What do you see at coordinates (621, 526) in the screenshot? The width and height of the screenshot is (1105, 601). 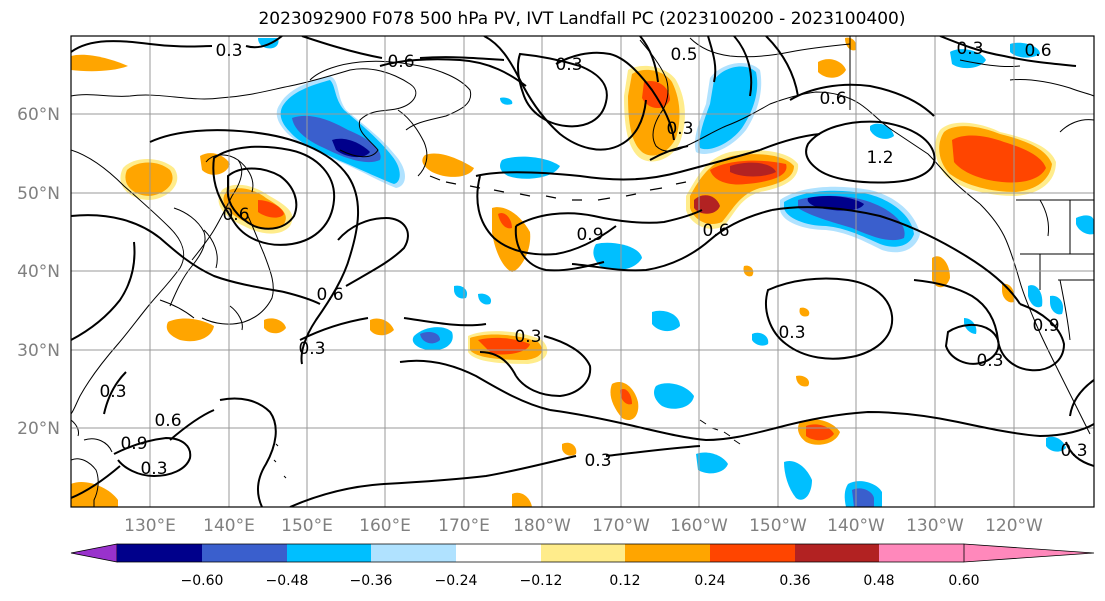 I see `lon-label: 170°W` at bounding box center [621, 526].